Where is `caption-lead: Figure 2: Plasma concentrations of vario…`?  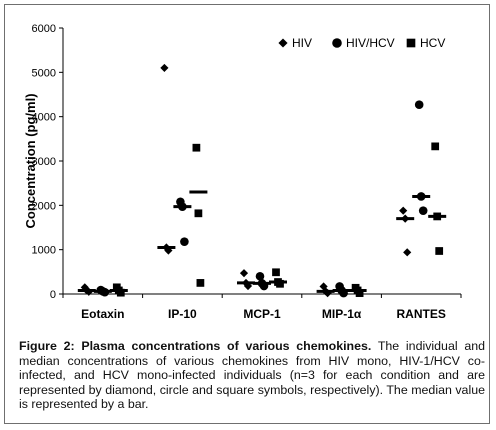
caption-lead: Figure 2: Plasma concentrations of vario… is located at coordinates (195, 346).